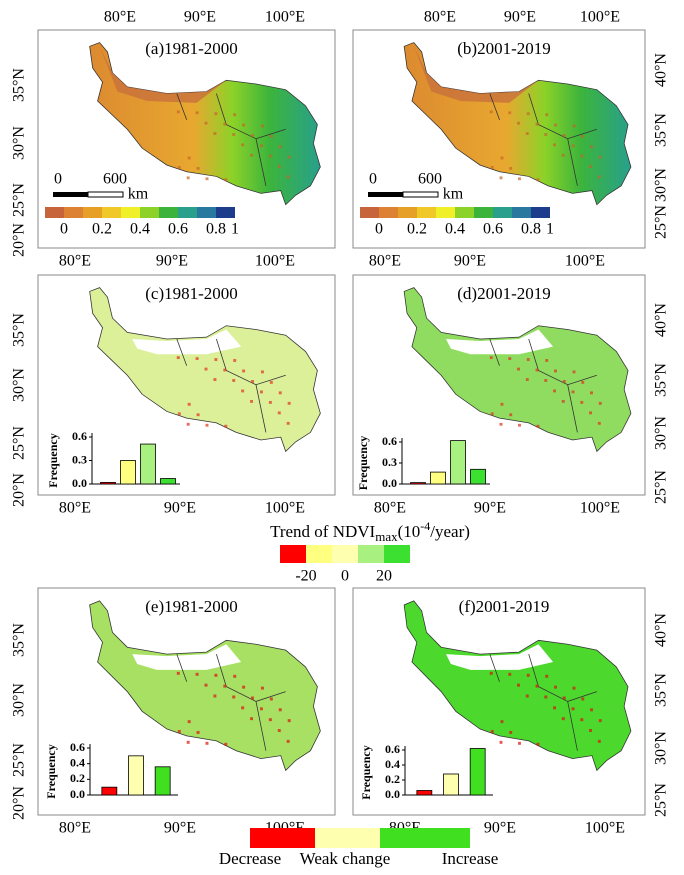 Image resolution: width=684 pixels, height=875 pixels. I want to click on class-label: Increase, so click(470, 858).